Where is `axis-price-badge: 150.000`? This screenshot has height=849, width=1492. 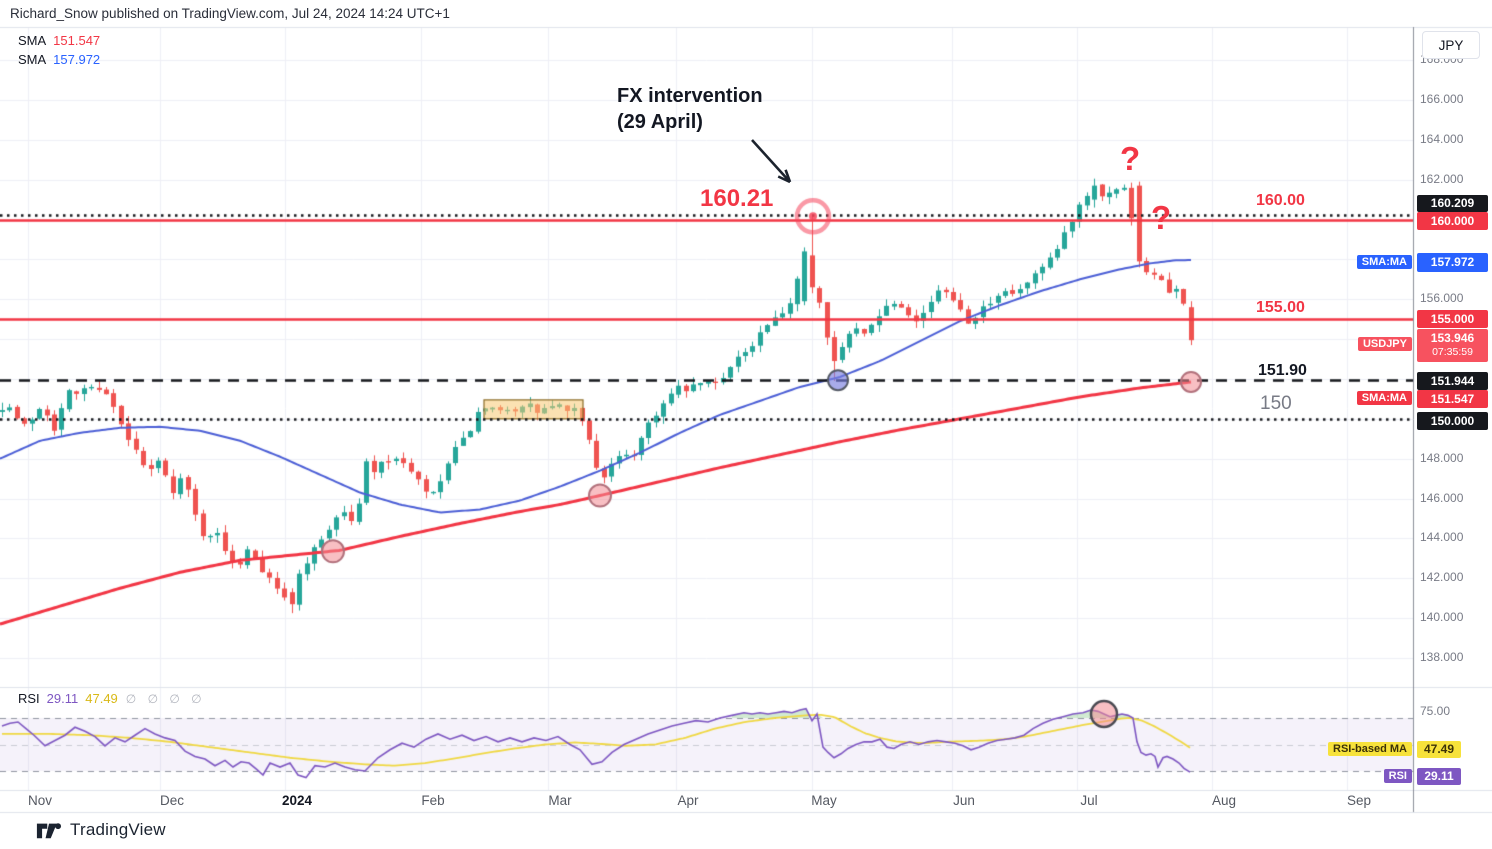
axis-price-badge: 150.000 is located at coordinates (1452, 421).